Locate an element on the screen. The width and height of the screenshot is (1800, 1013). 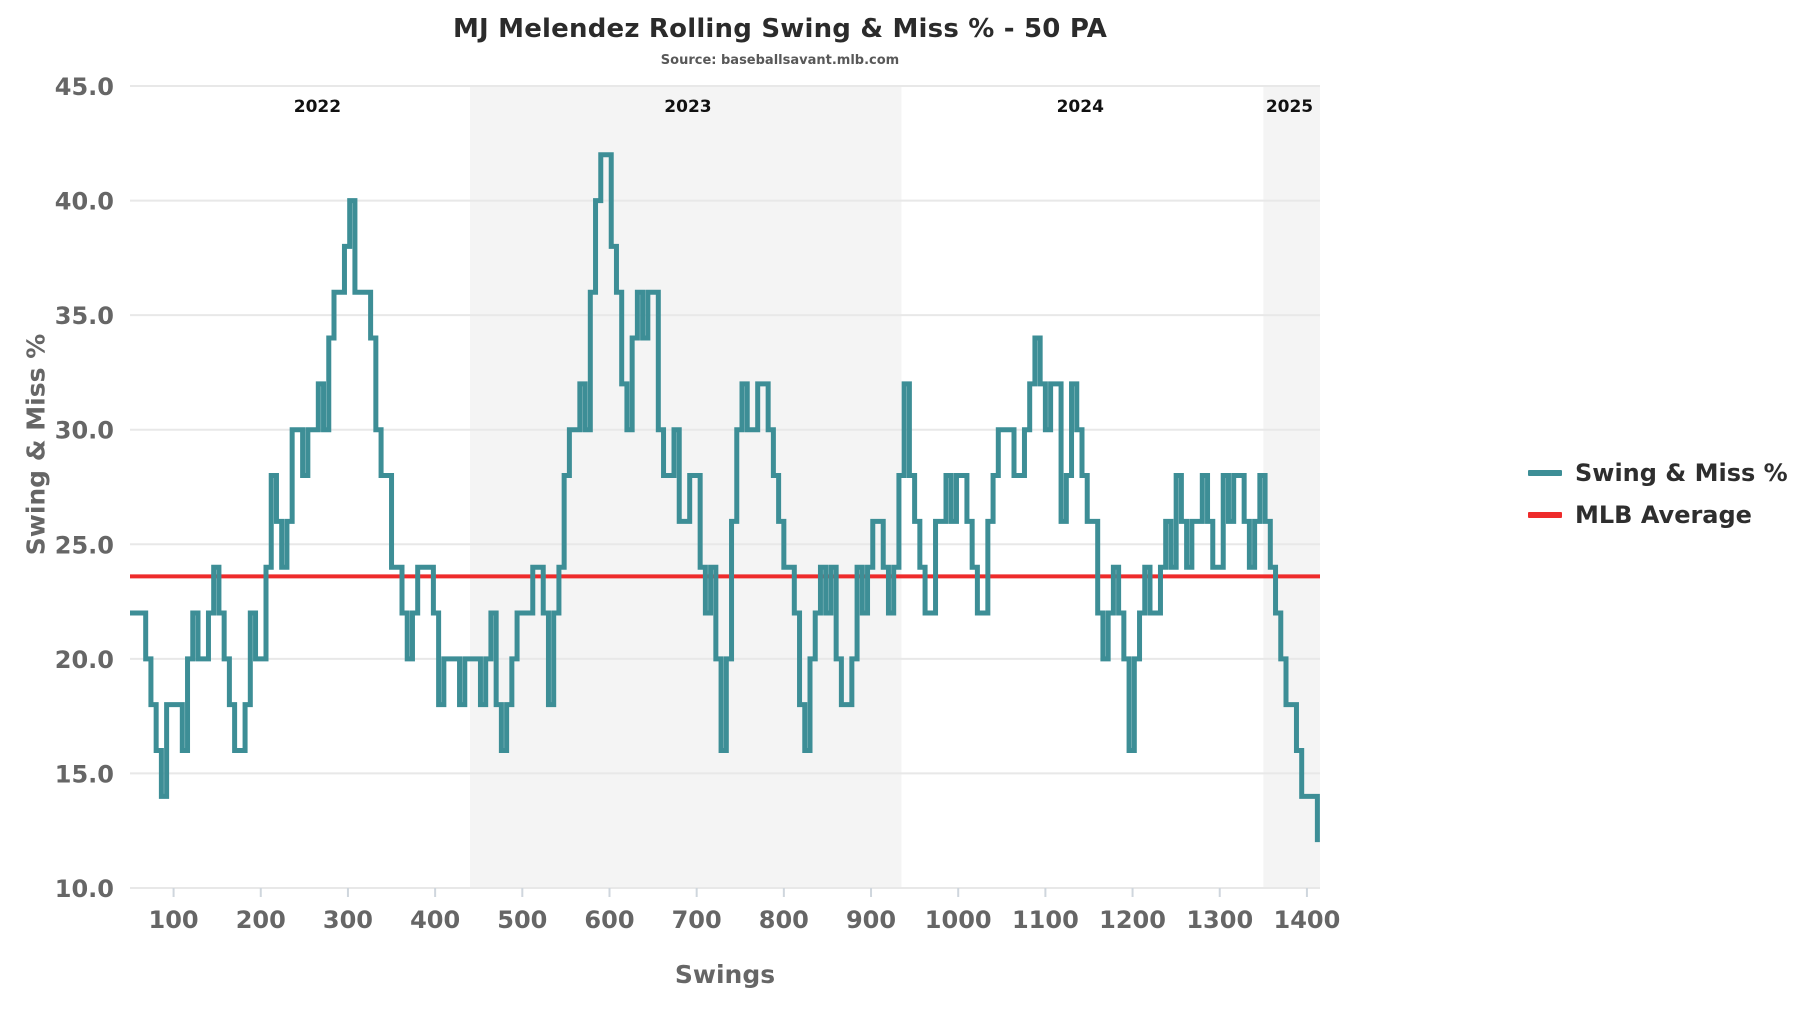
legend-item-swing-miss: Swing & Miss % is located at coordinates (1663, 473).